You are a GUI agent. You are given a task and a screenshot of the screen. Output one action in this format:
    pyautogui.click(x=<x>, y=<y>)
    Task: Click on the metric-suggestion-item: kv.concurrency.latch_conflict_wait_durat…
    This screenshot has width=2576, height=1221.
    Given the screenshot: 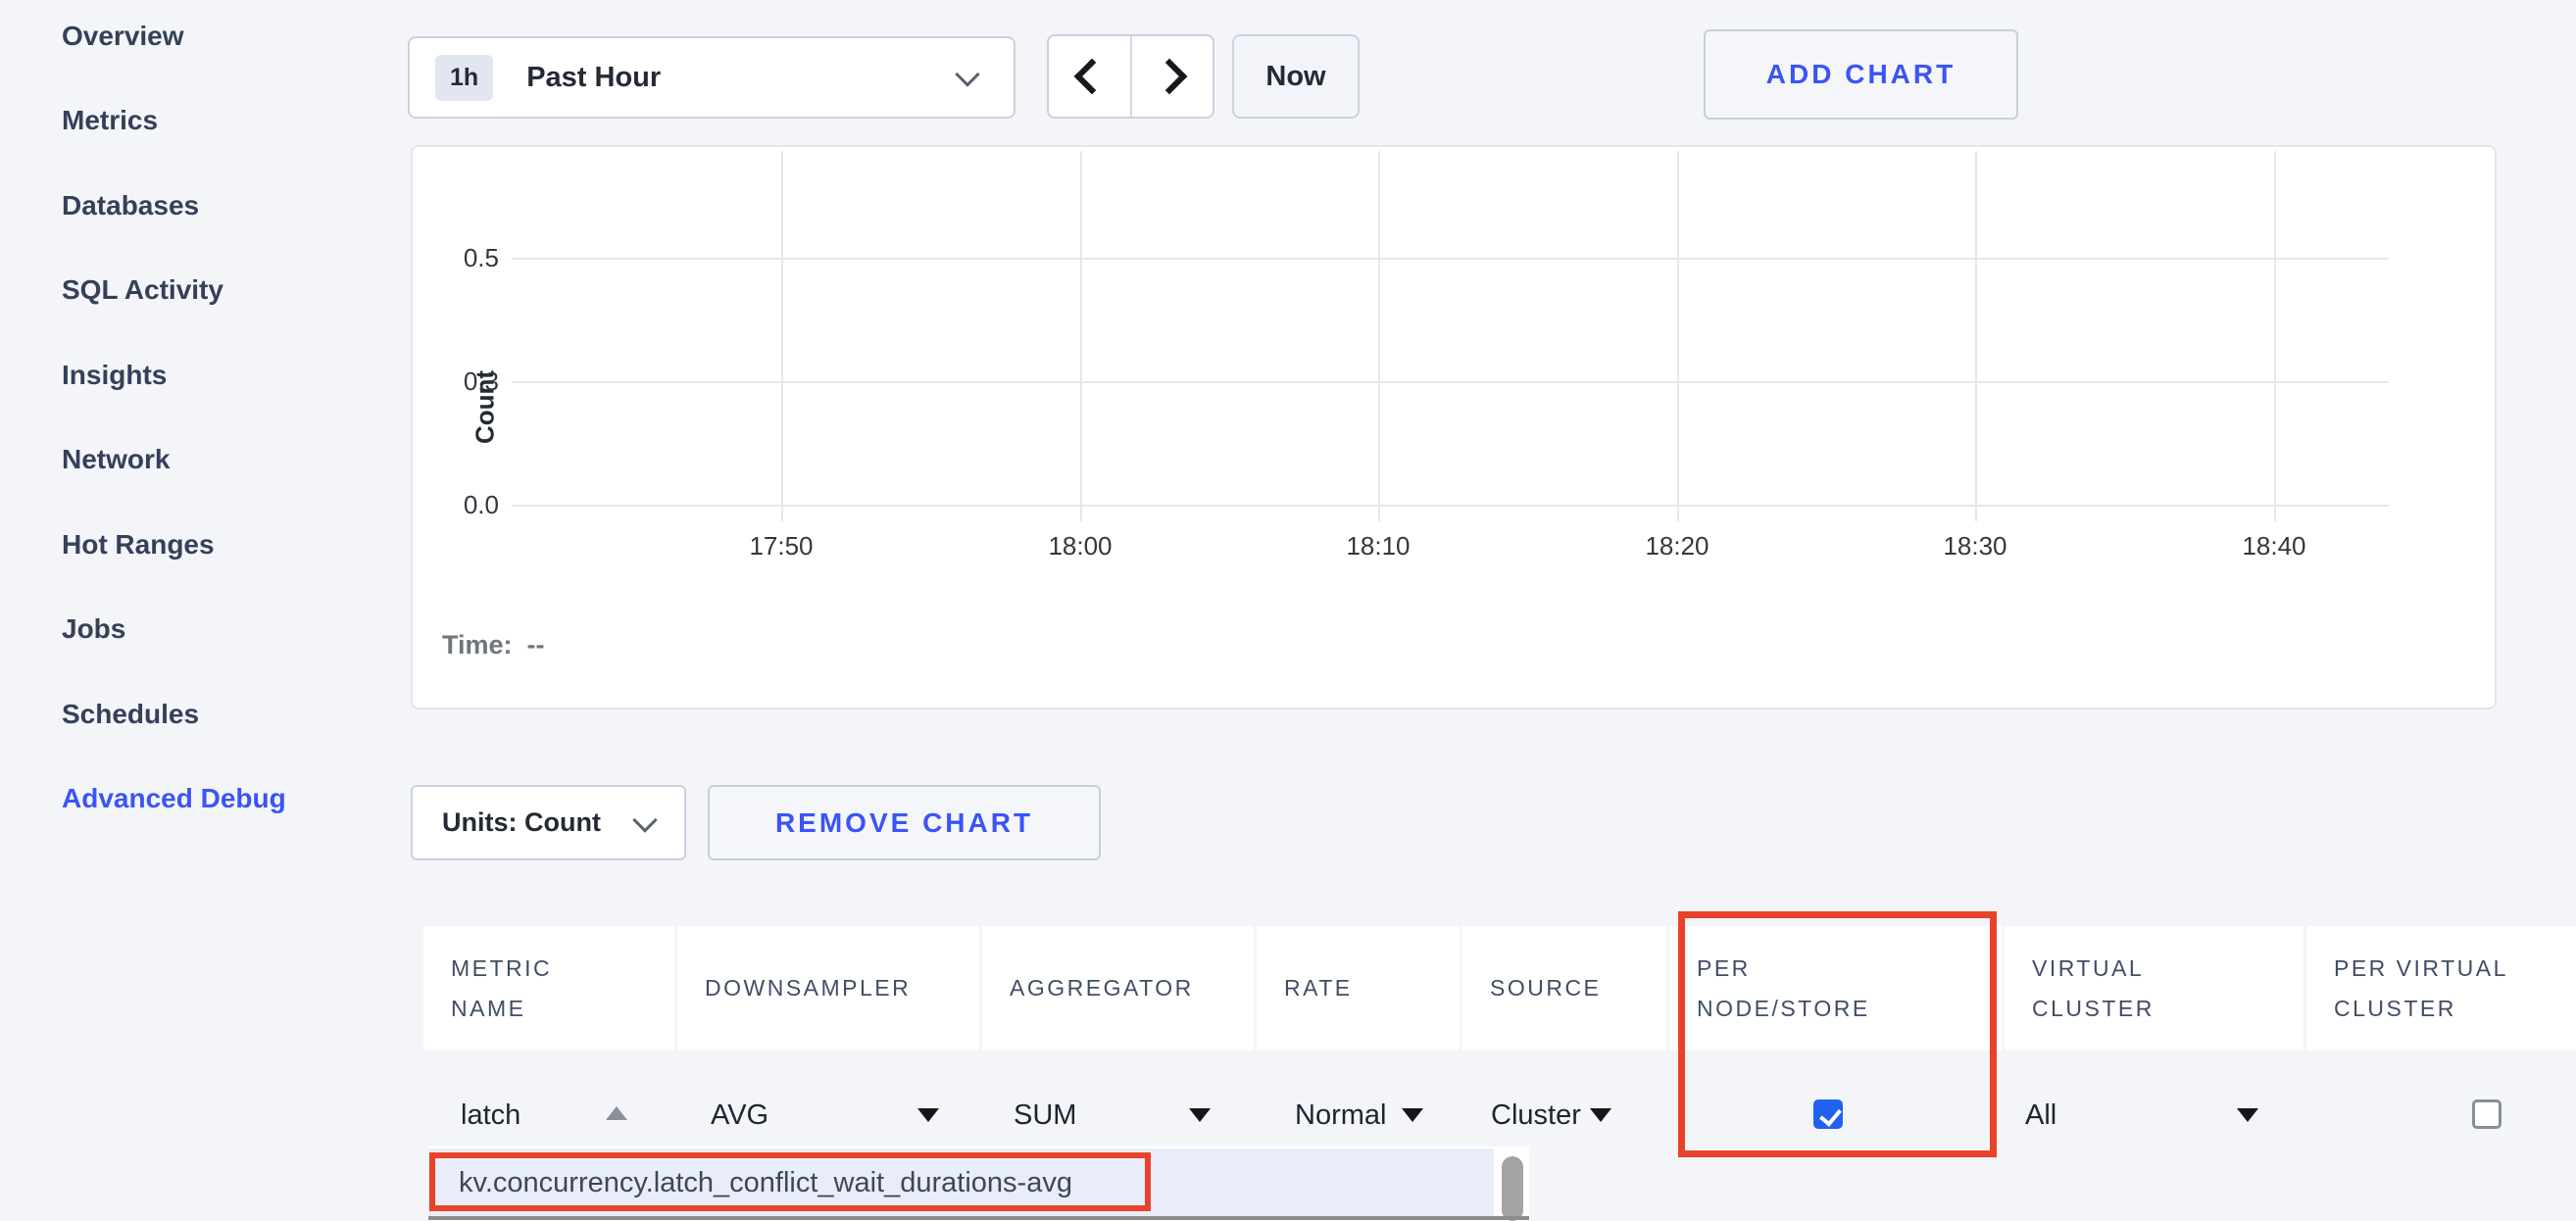 What is the action you would take?
    pyautogui.click(x=961, y=1183)
    